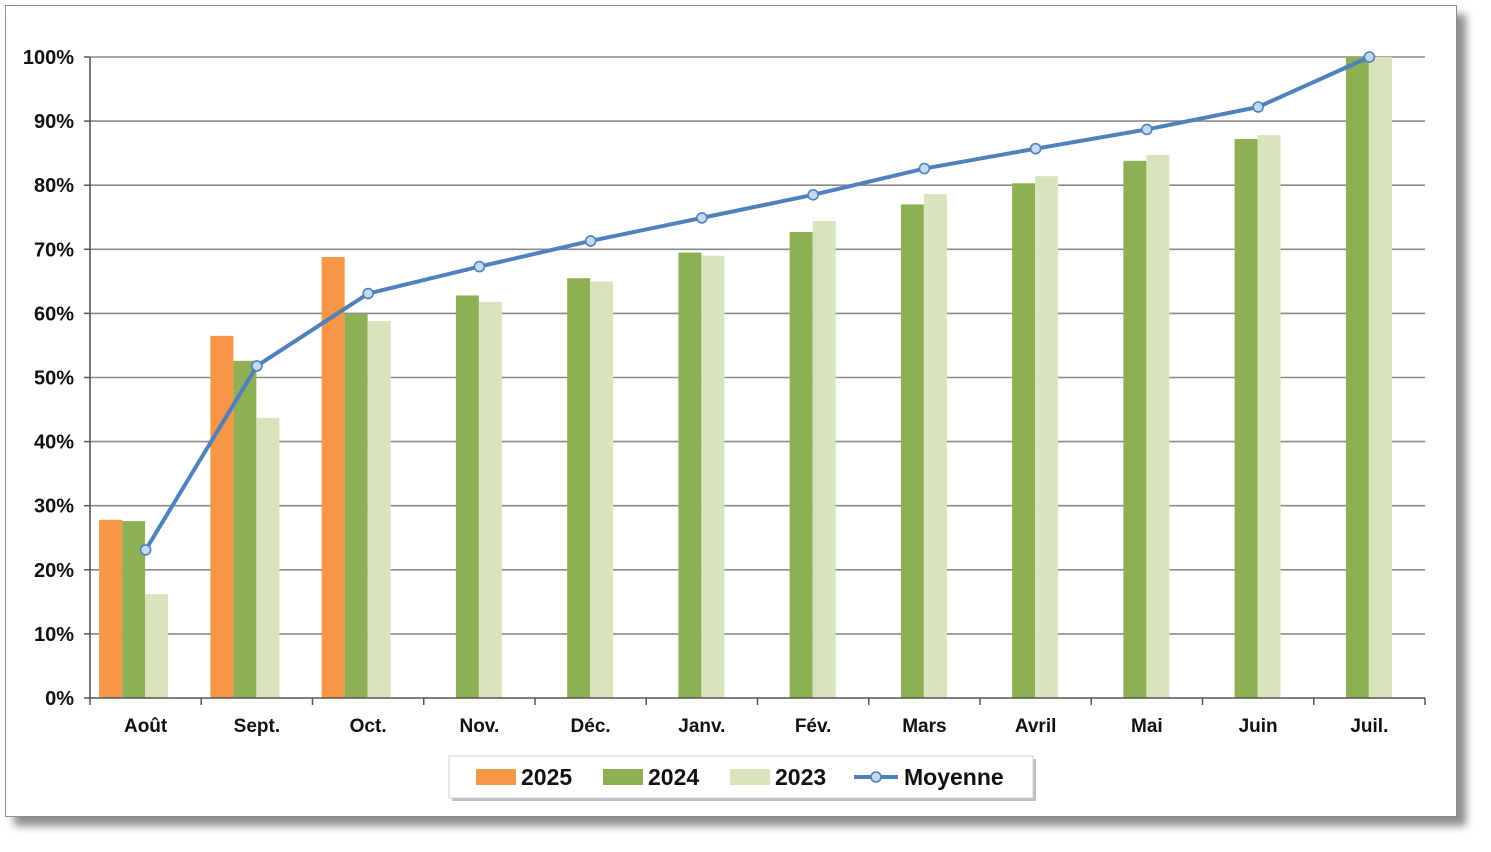 This screenshot has width=1491, height=852. I want to click on legend-marker-Moyenne, so click(876, 777).